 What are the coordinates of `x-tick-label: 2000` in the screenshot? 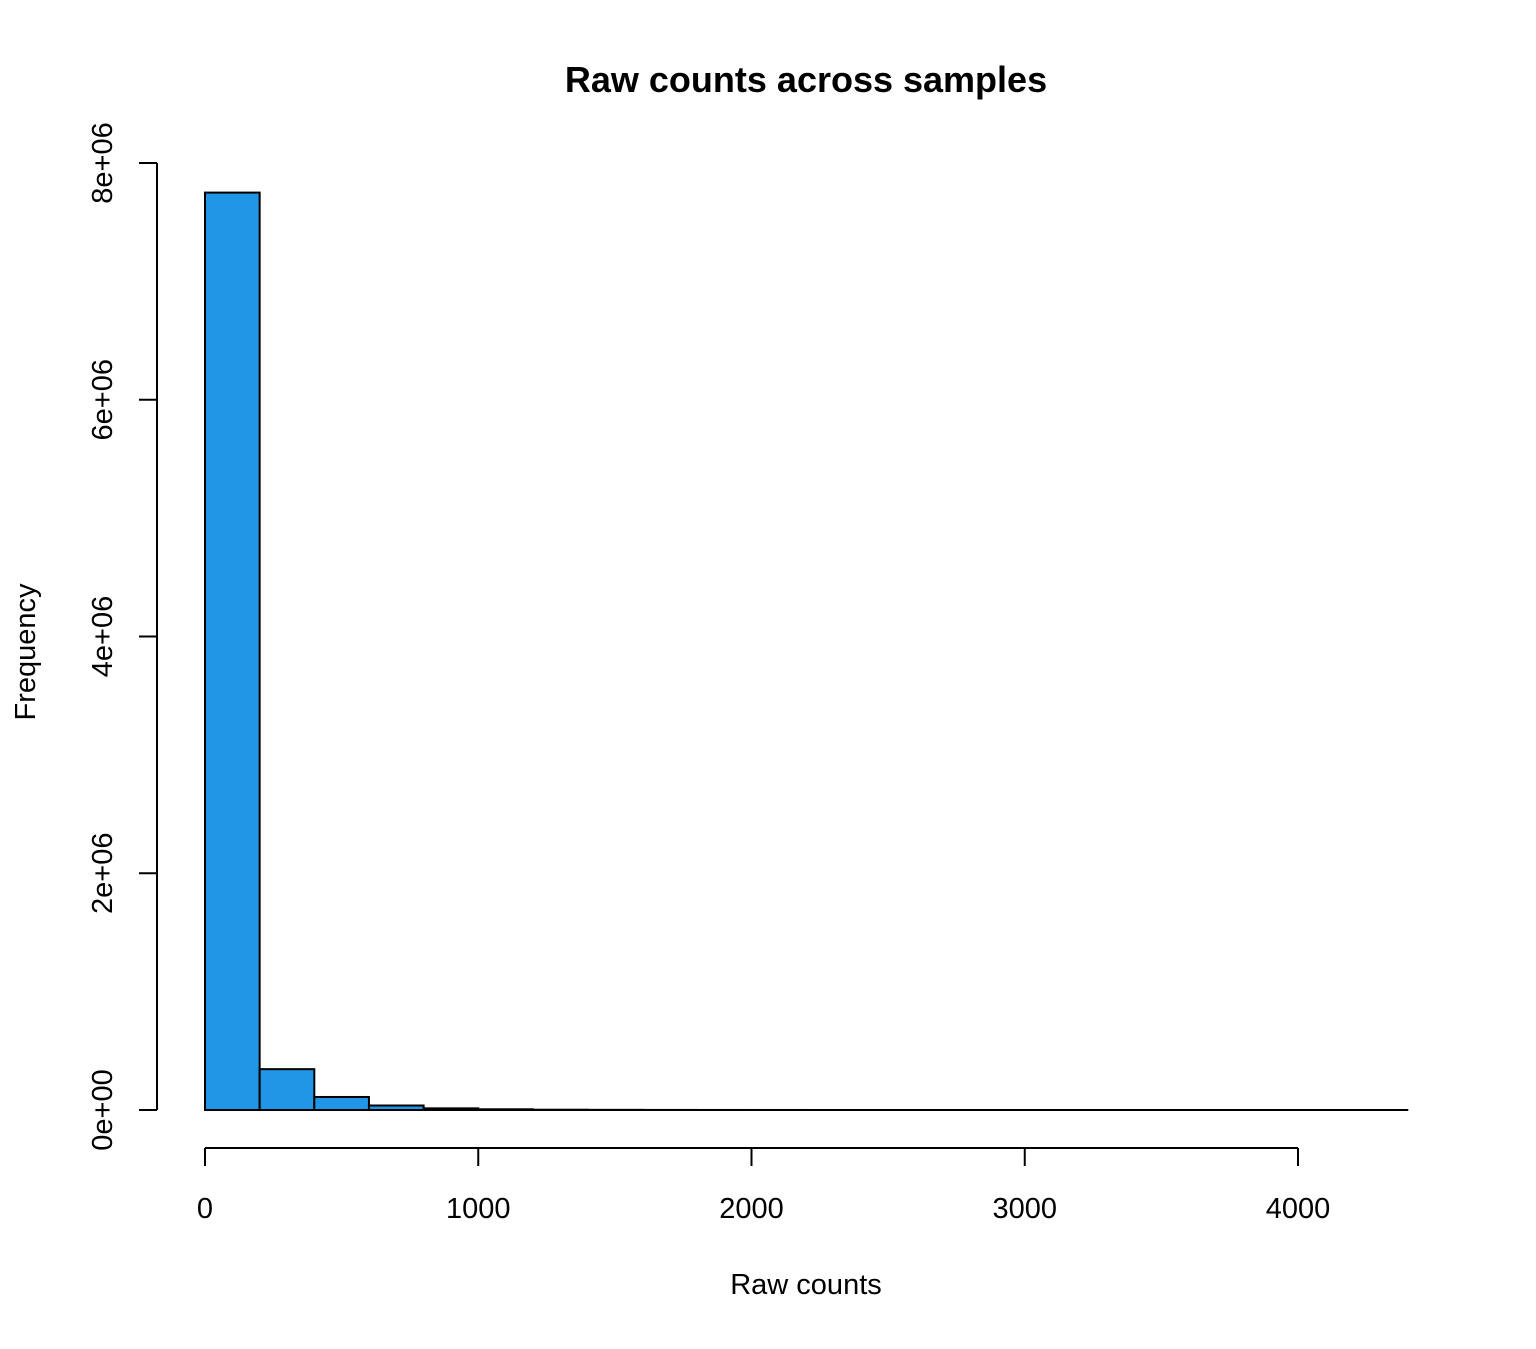 It's located at (751, 1209).